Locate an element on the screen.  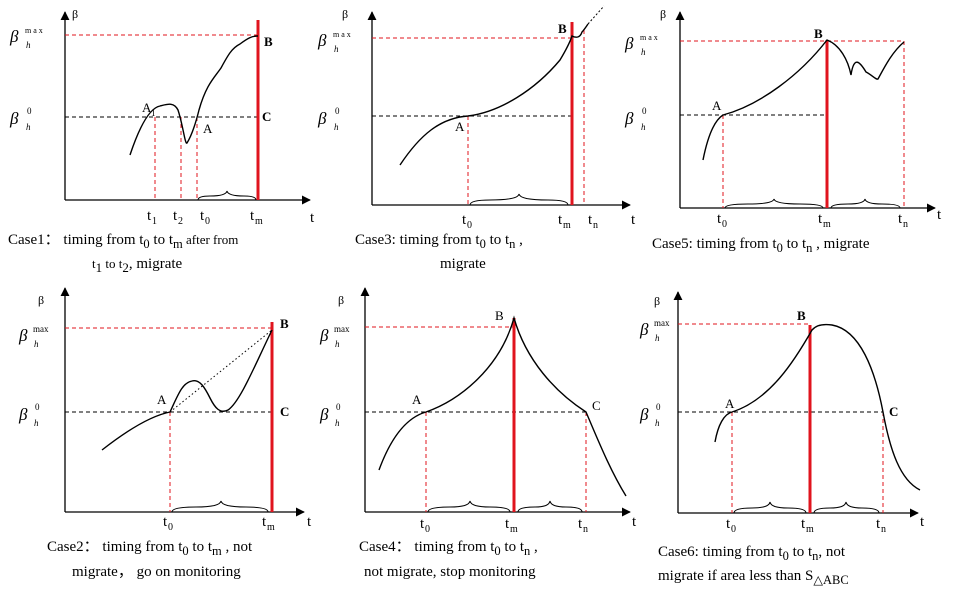
svg-text: 1 is located at coordinates (154, 221).